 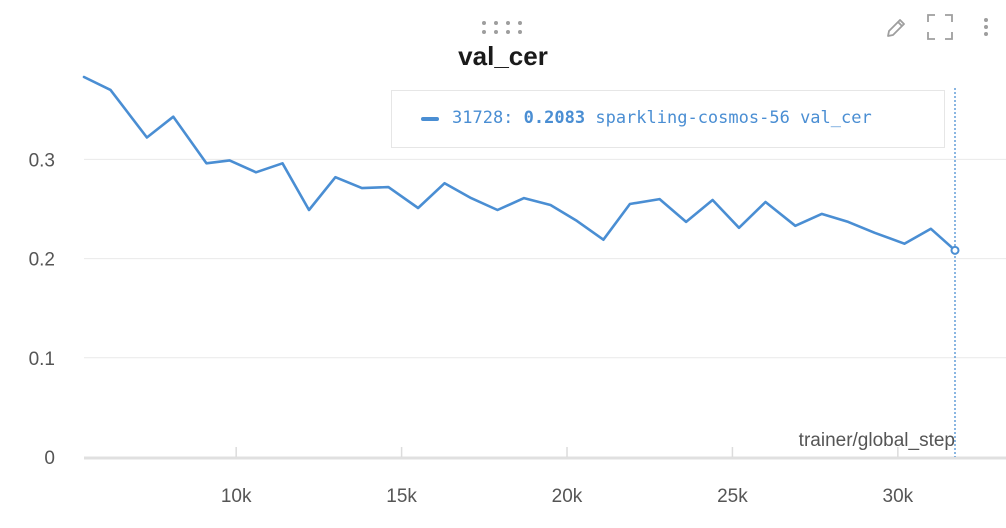 What do you see at coordinates (236, 496) in the screenshot?
I see `x-tick-label: 10k` at bounding box center [236, 496].